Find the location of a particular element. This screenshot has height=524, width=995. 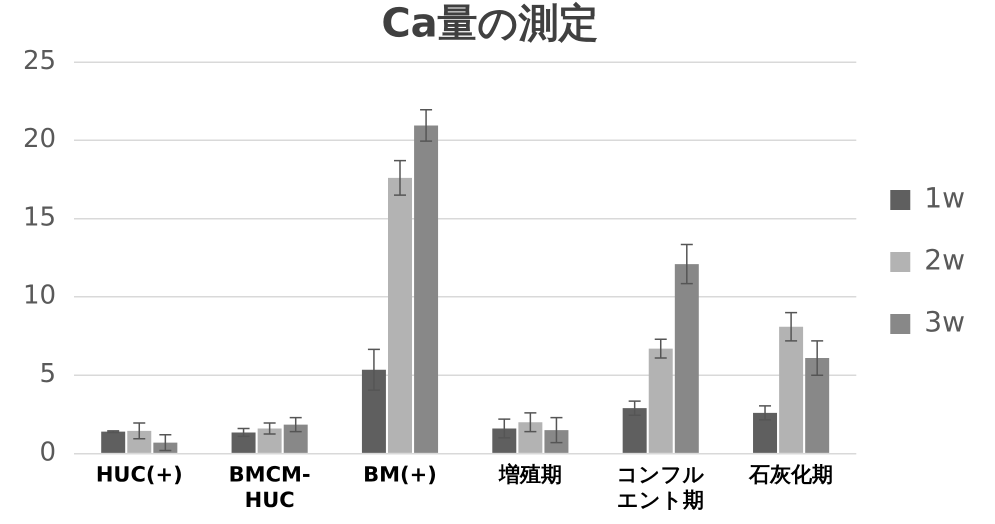

y-tick-label: 20 is located at coordinates (39, 139).